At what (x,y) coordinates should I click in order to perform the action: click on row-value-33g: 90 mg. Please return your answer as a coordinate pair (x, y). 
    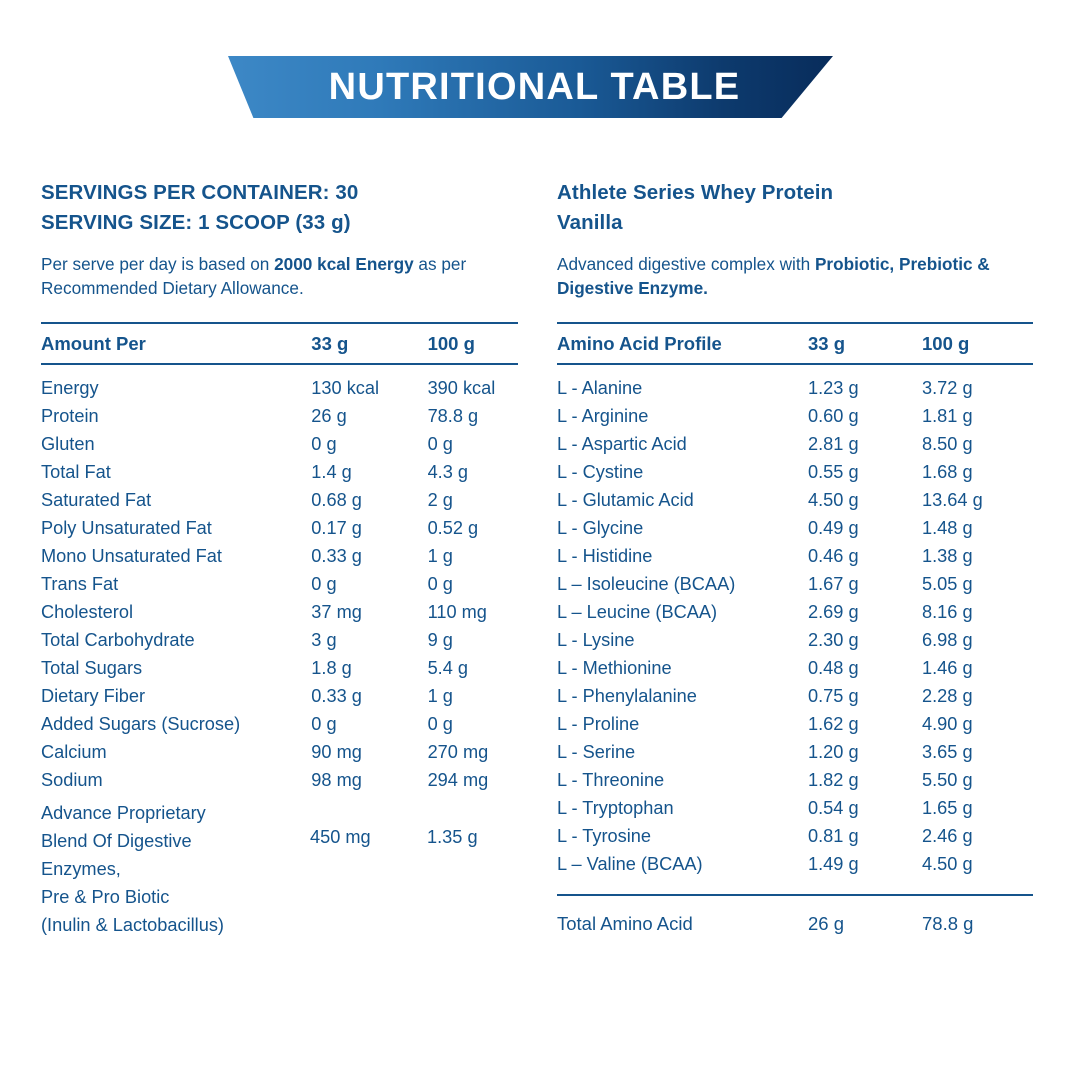
    Looking at the image, I should click on (336, 752).